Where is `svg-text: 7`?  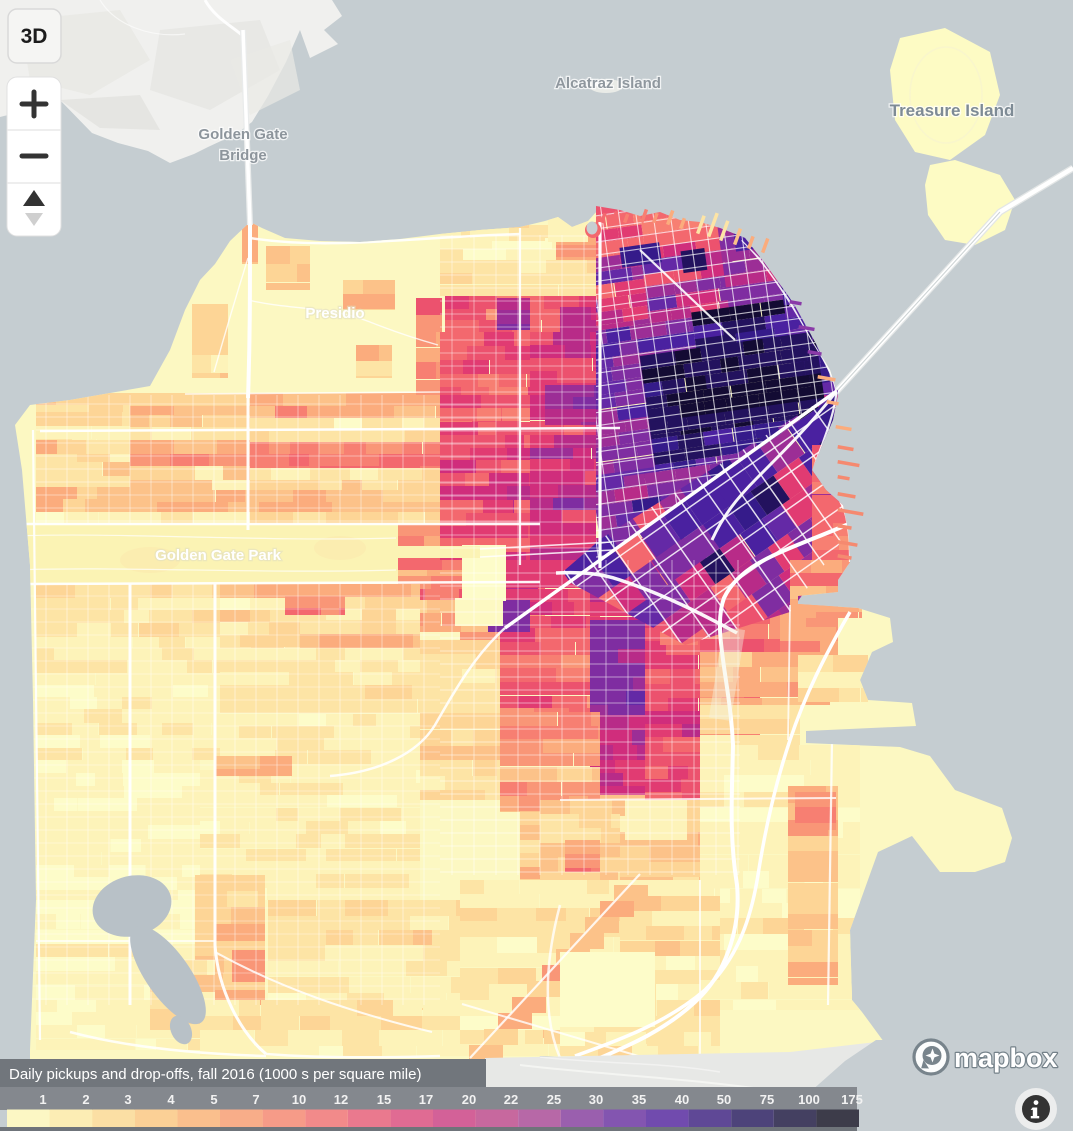 svg-text: 7 is located at coordinates (255, 1099).